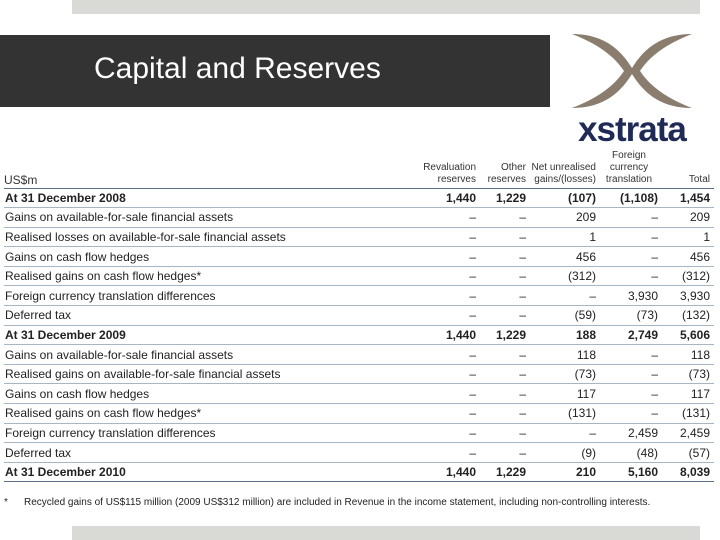  Describe the element at coordinates (631, 296) in the screenshot. I see `foreign-currency-cell: 3,930` at that location.